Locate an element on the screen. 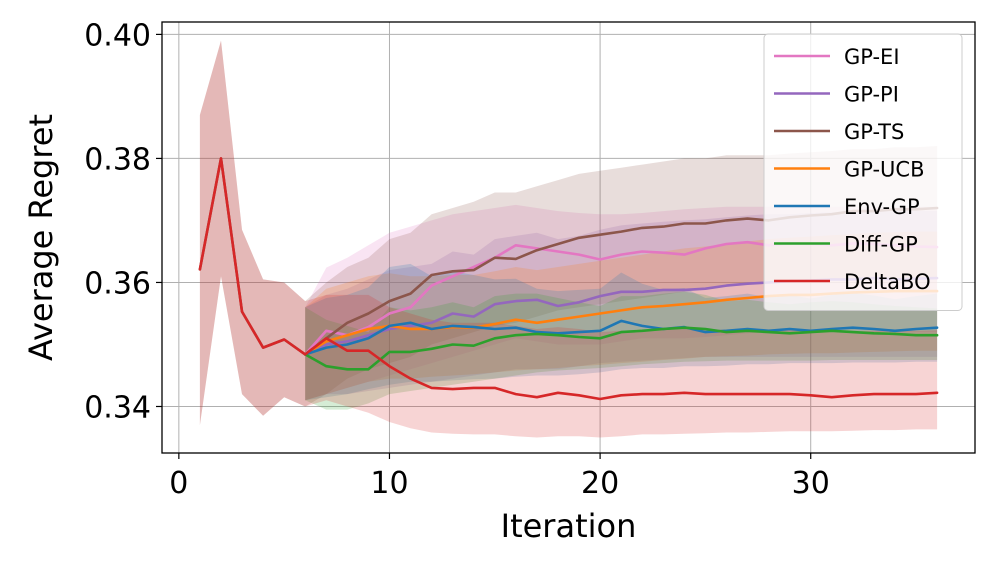  y-tick-label: 0.34 is located at coordinates (117, 407).